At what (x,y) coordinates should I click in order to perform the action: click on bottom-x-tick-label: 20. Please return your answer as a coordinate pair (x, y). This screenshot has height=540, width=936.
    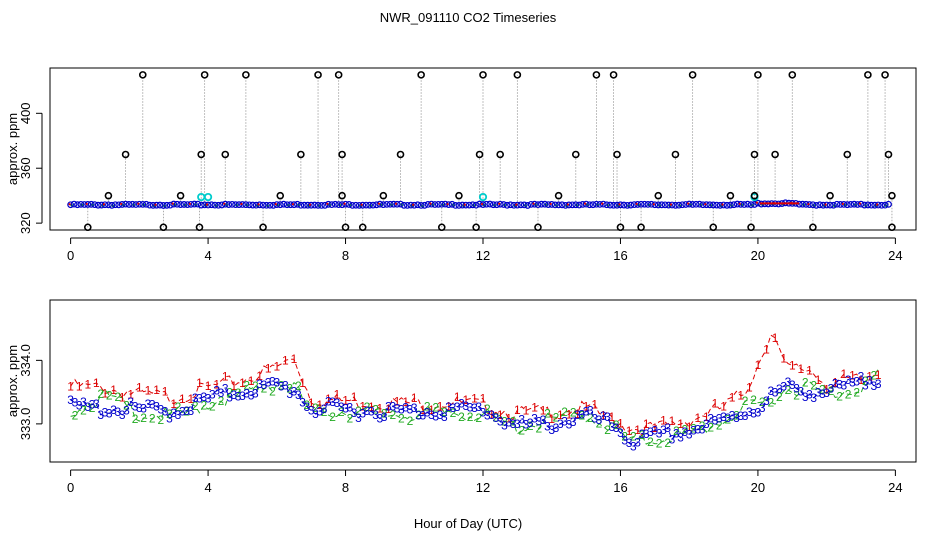
    Looking at the image, I should click on (758, 487).